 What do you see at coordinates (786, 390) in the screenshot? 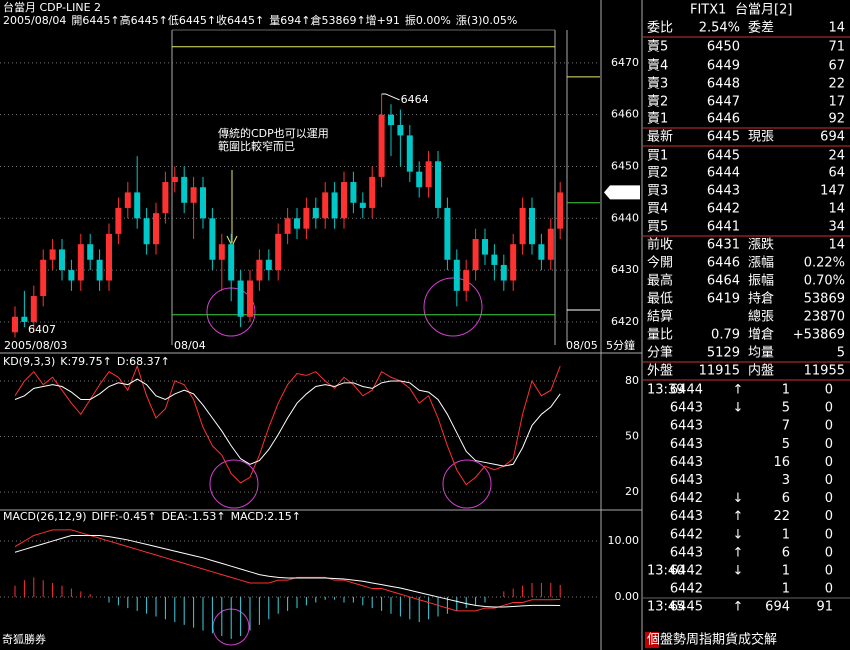
I see `tick-volume: 1` at bounding box center [786, 390].